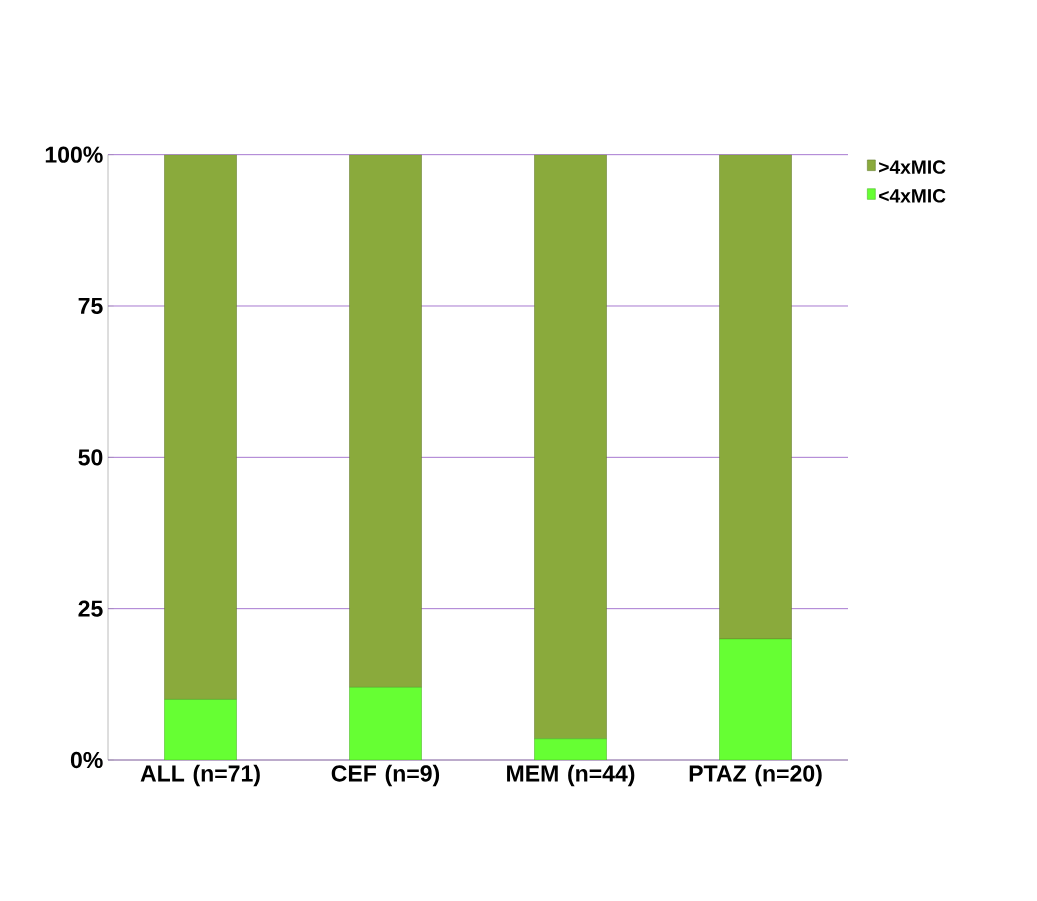  What do you see at coordinates (86, 760) in the screenshot?
I see `y-tick-label: 0%` at bounding box center [86, 760].